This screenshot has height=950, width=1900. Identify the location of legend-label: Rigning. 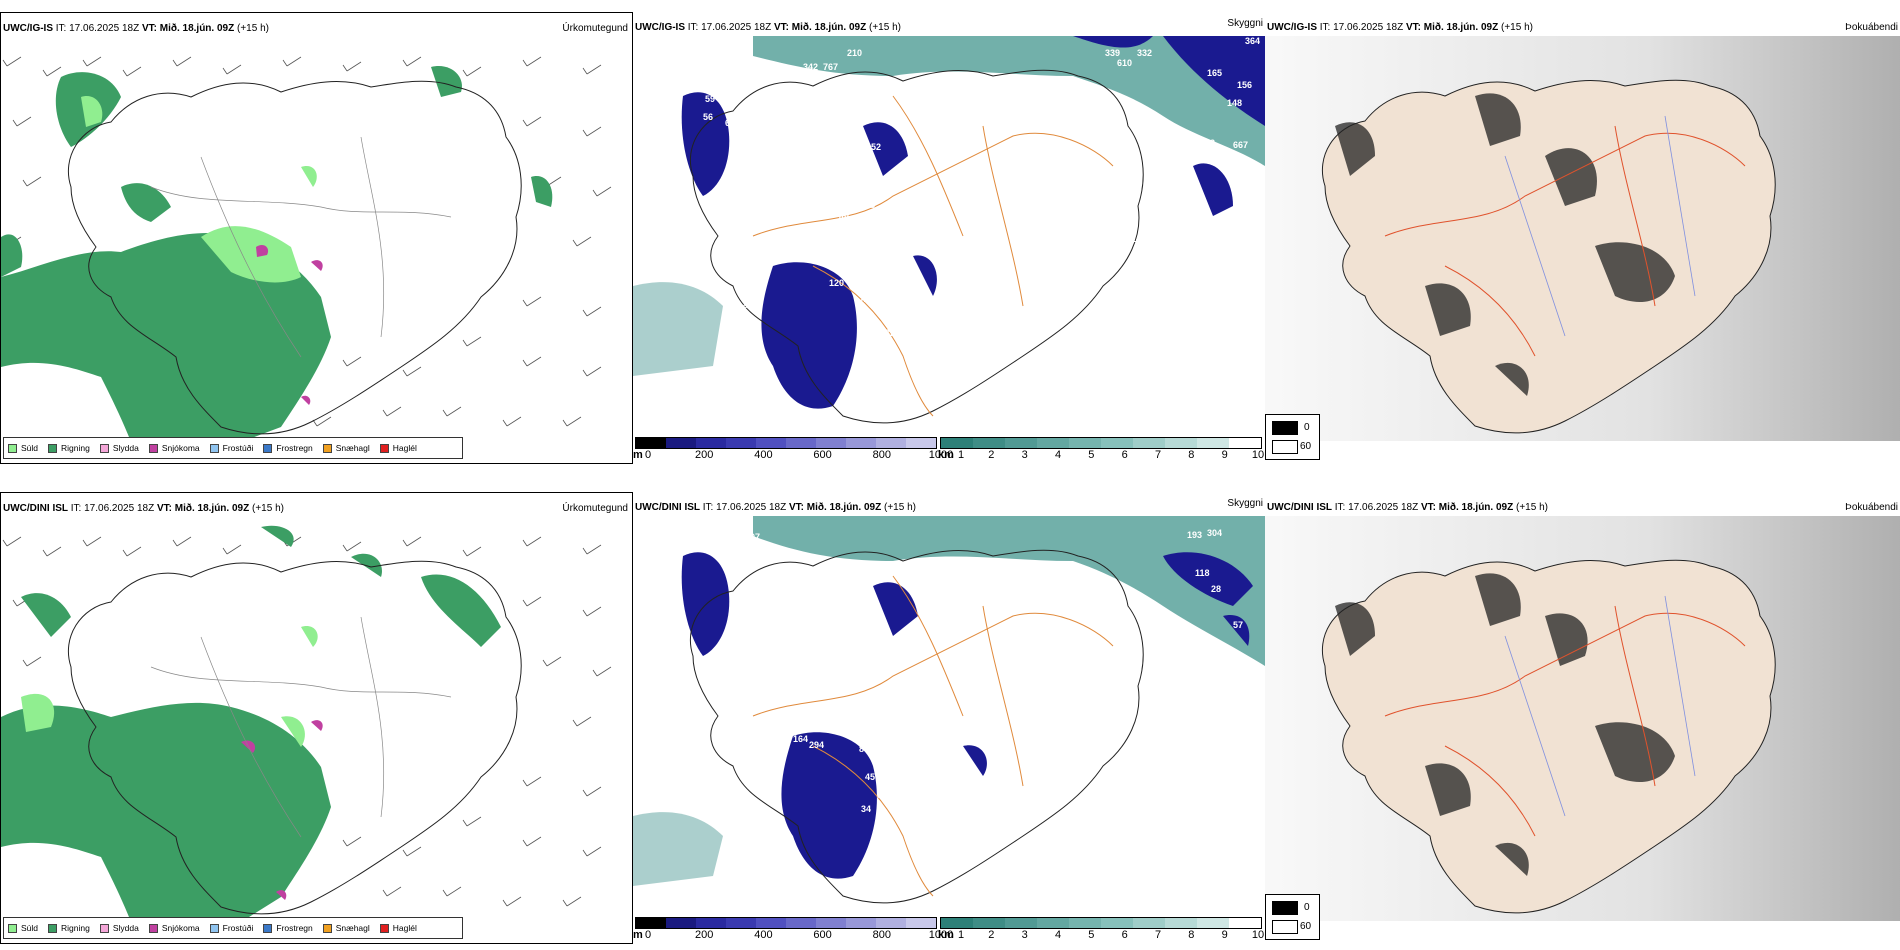
(75, 448).